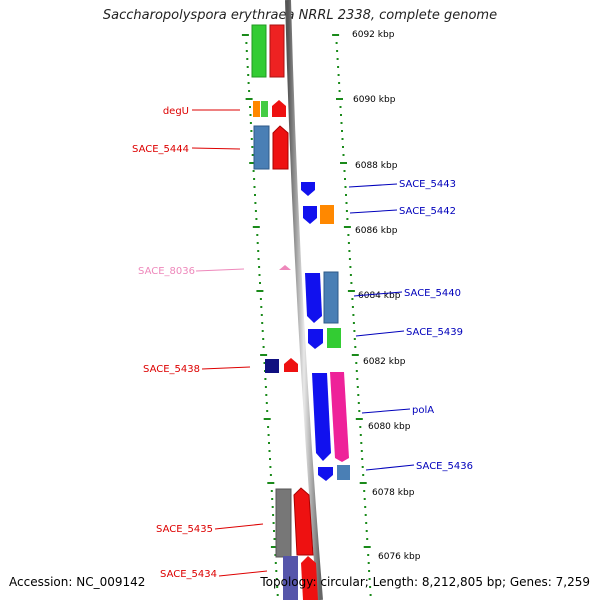  What do you see at coordinates (272, 366) in the screenshot?
I see `gene-feature-SACE_5438-navy` at bounding box center [272, 366].